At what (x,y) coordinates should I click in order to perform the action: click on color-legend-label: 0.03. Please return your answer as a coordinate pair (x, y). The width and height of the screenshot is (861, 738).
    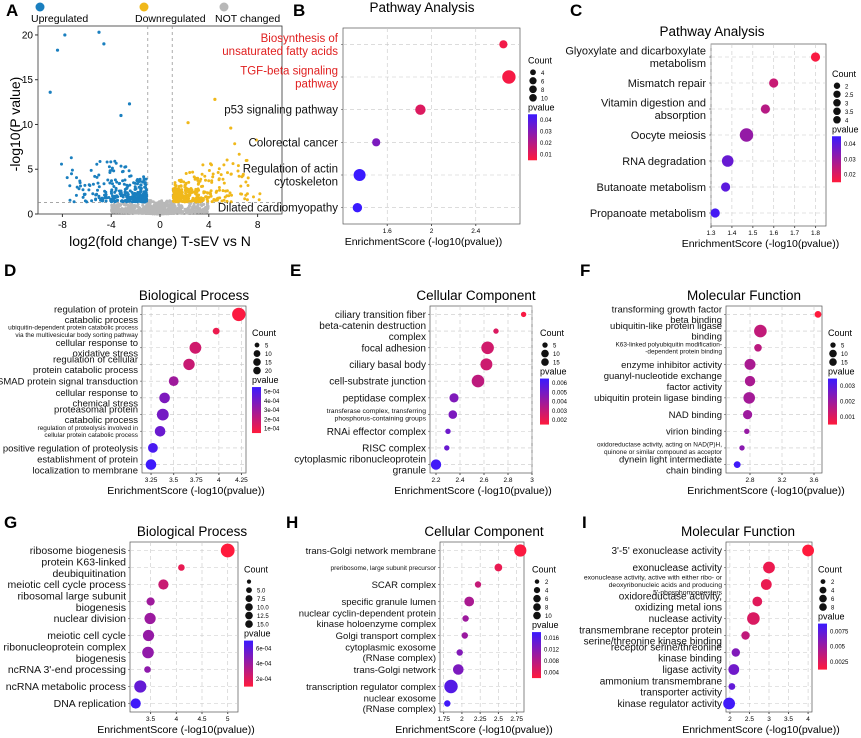
    Looking at the image, I should click on (850, 160).